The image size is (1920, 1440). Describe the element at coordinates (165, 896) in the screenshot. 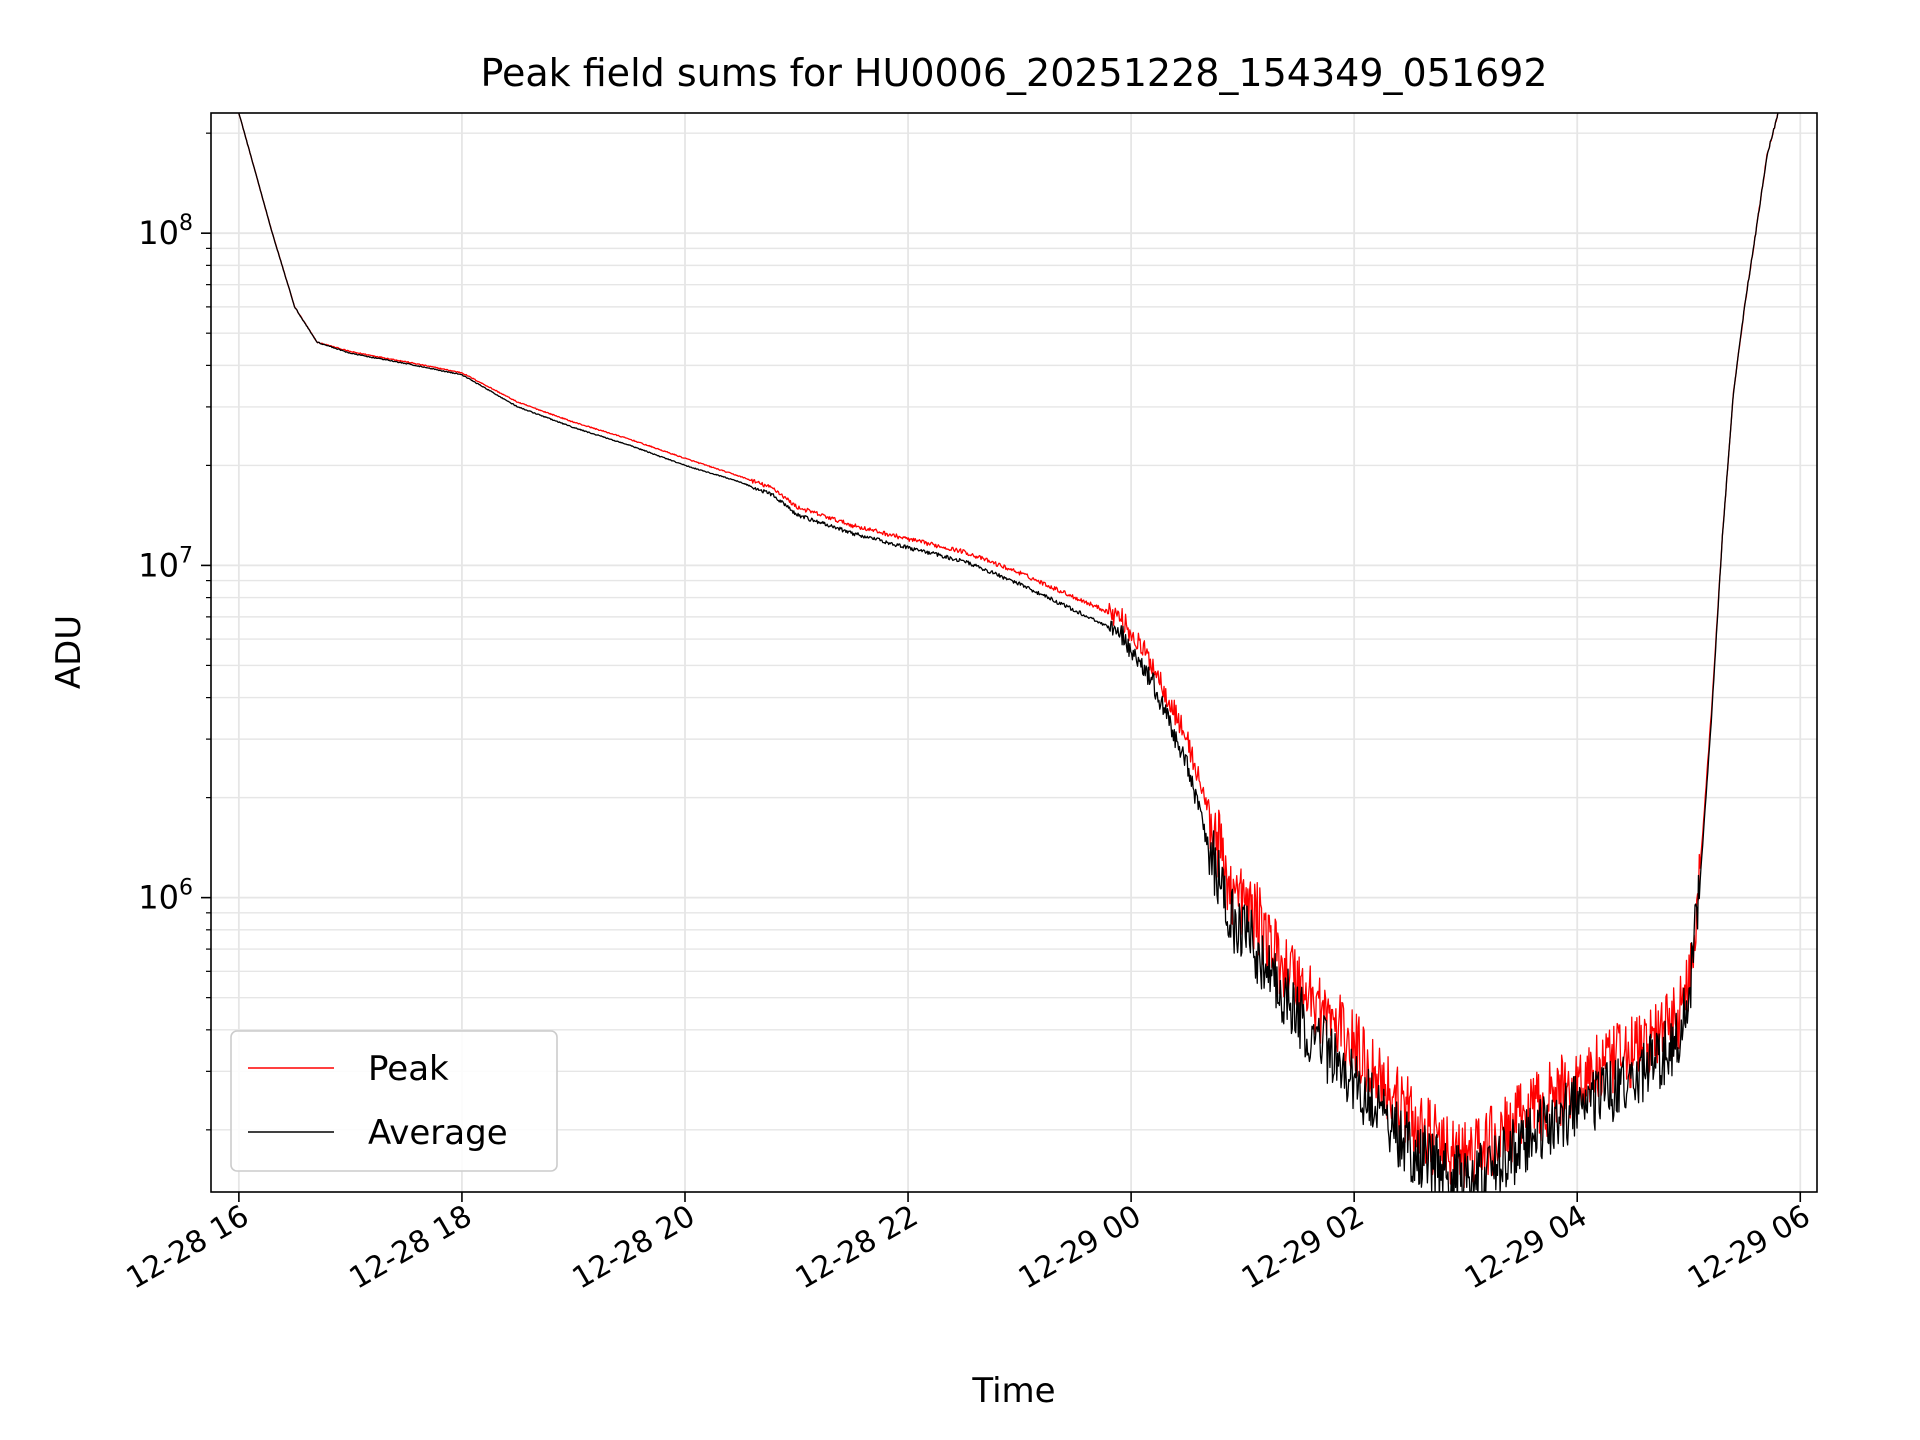

I see `y-tick-label: 106` at that location.